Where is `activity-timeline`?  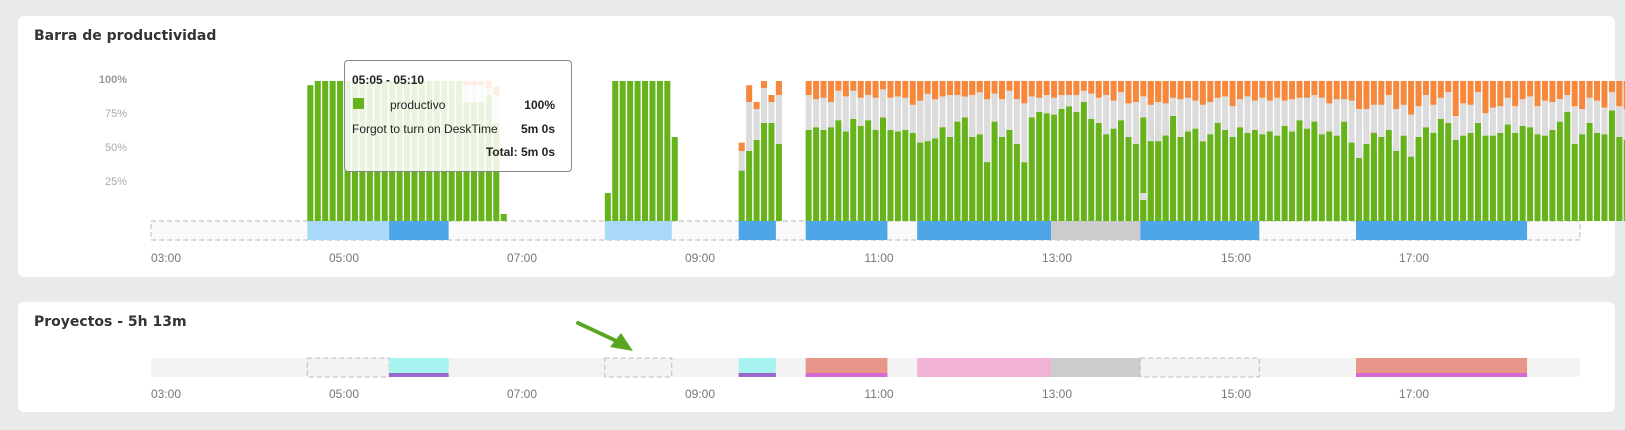 activity-timeline is located at coordinates (917, 230).